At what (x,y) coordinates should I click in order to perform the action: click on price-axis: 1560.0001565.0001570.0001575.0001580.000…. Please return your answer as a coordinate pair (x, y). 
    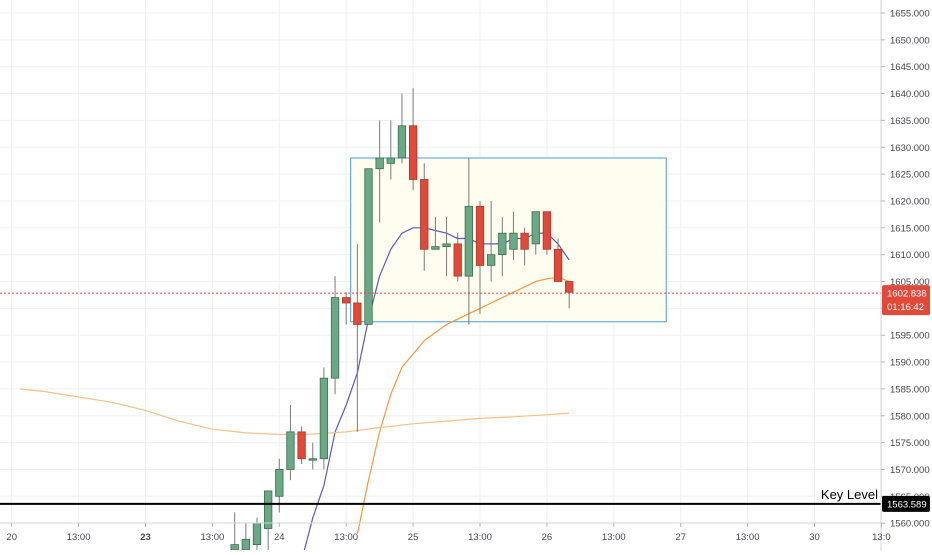
    Looking at the image, I should click on (905, 275).